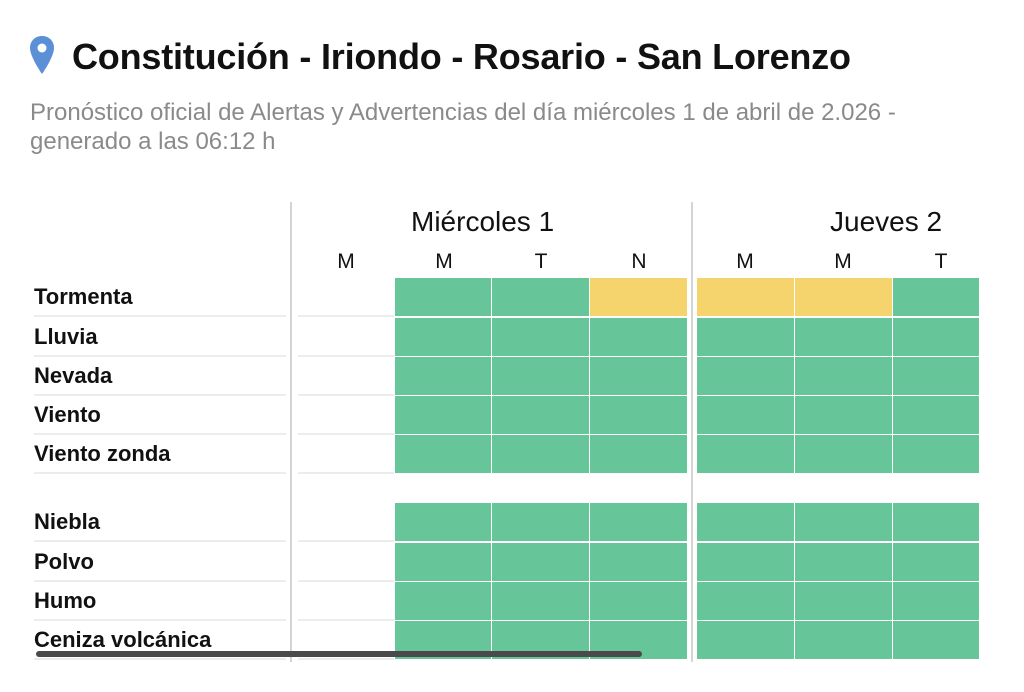 Image resolution: width=1024 pixels, height=692 pixels. What do you see at coordinates (42, 55) in the screenshot?
I see `location-pin-icon` at bounding box center [42, 55].